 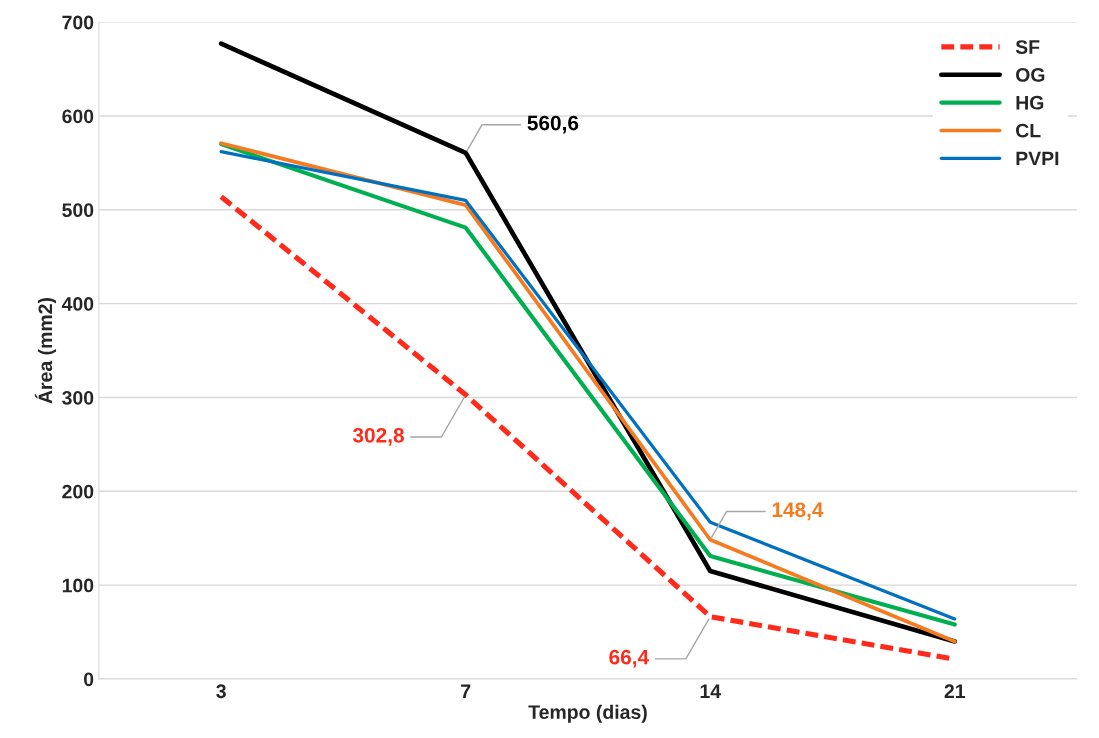 What do you see at coordinates (955, 691) in the screenshot?
I see `x-tick-label: 21` at bounding box center [955, 691].